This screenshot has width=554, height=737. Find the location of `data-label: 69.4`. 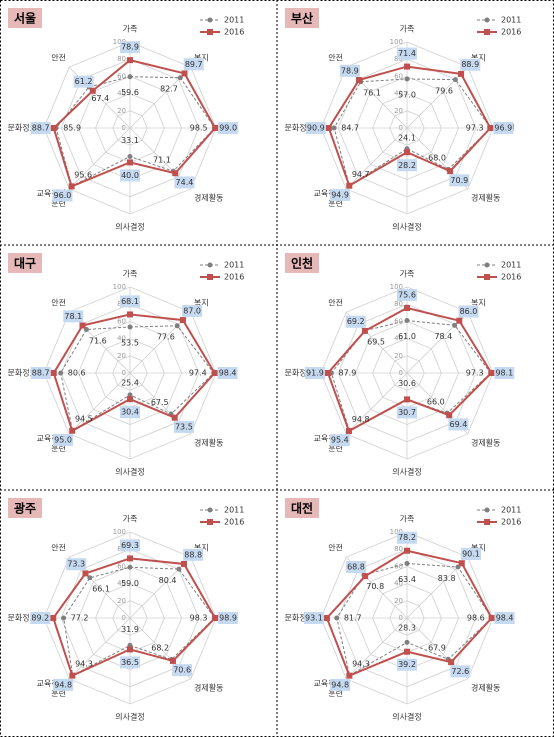

data-label: 69.4 is located at coordinates (458, 424).